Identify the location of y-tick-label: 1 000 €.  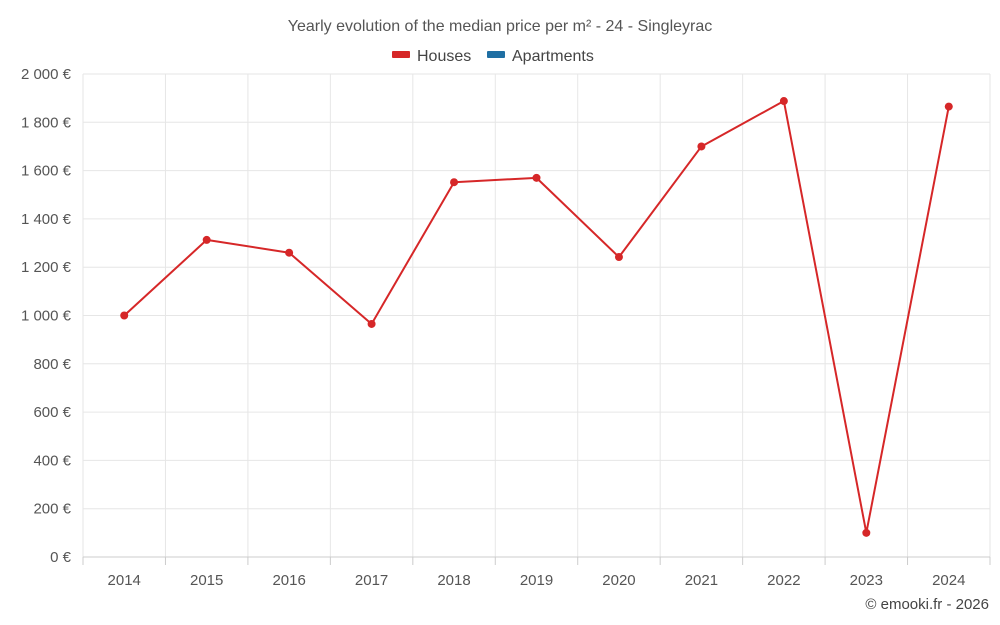
(46, 316).